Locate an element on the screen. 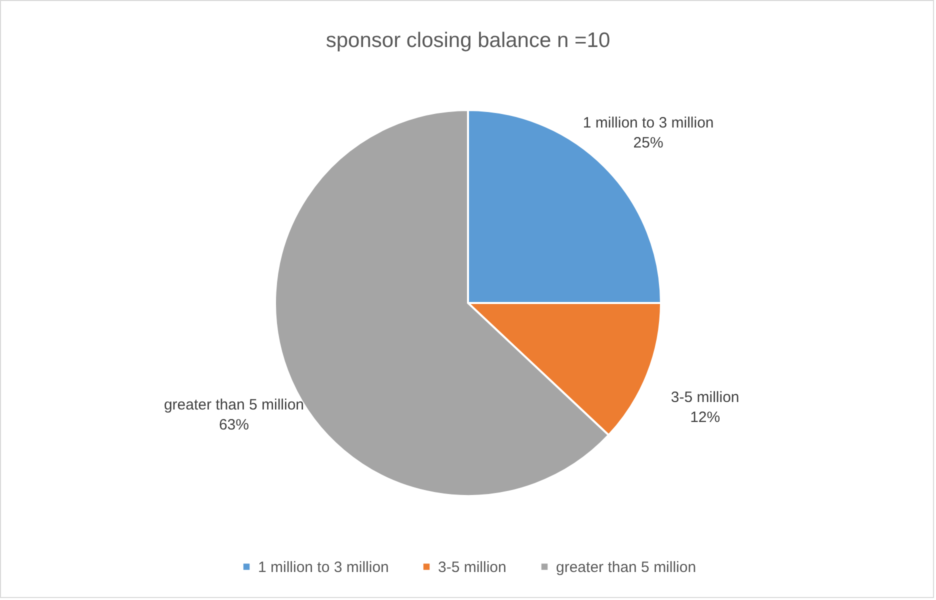 This screenshot has width=936, height=600. slice-label: 1 million to 3 million is located at coordinates (648, 123).